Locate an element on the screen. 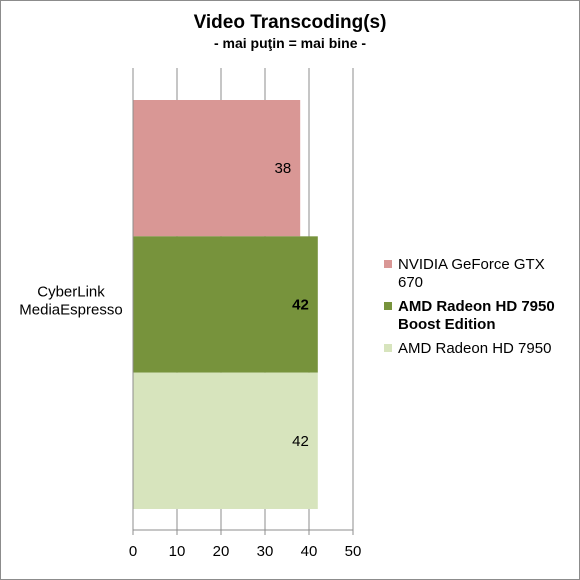  chart-subtitle: - mai puţin = mai bine - is located at coordinates (290, 43).